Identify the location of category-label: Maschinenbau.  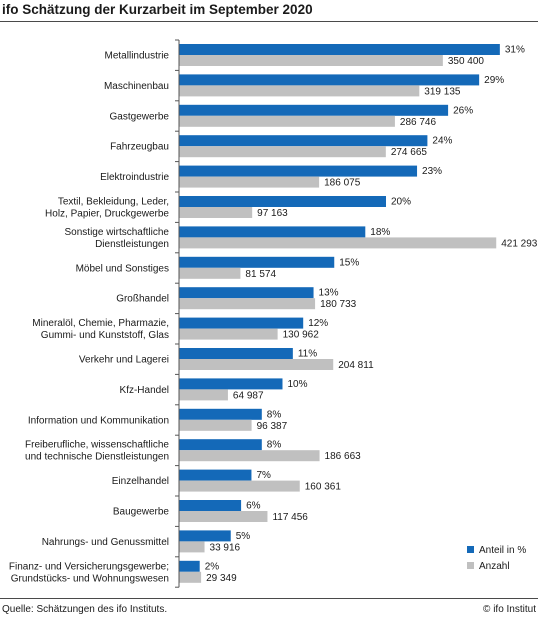
(136, 86).